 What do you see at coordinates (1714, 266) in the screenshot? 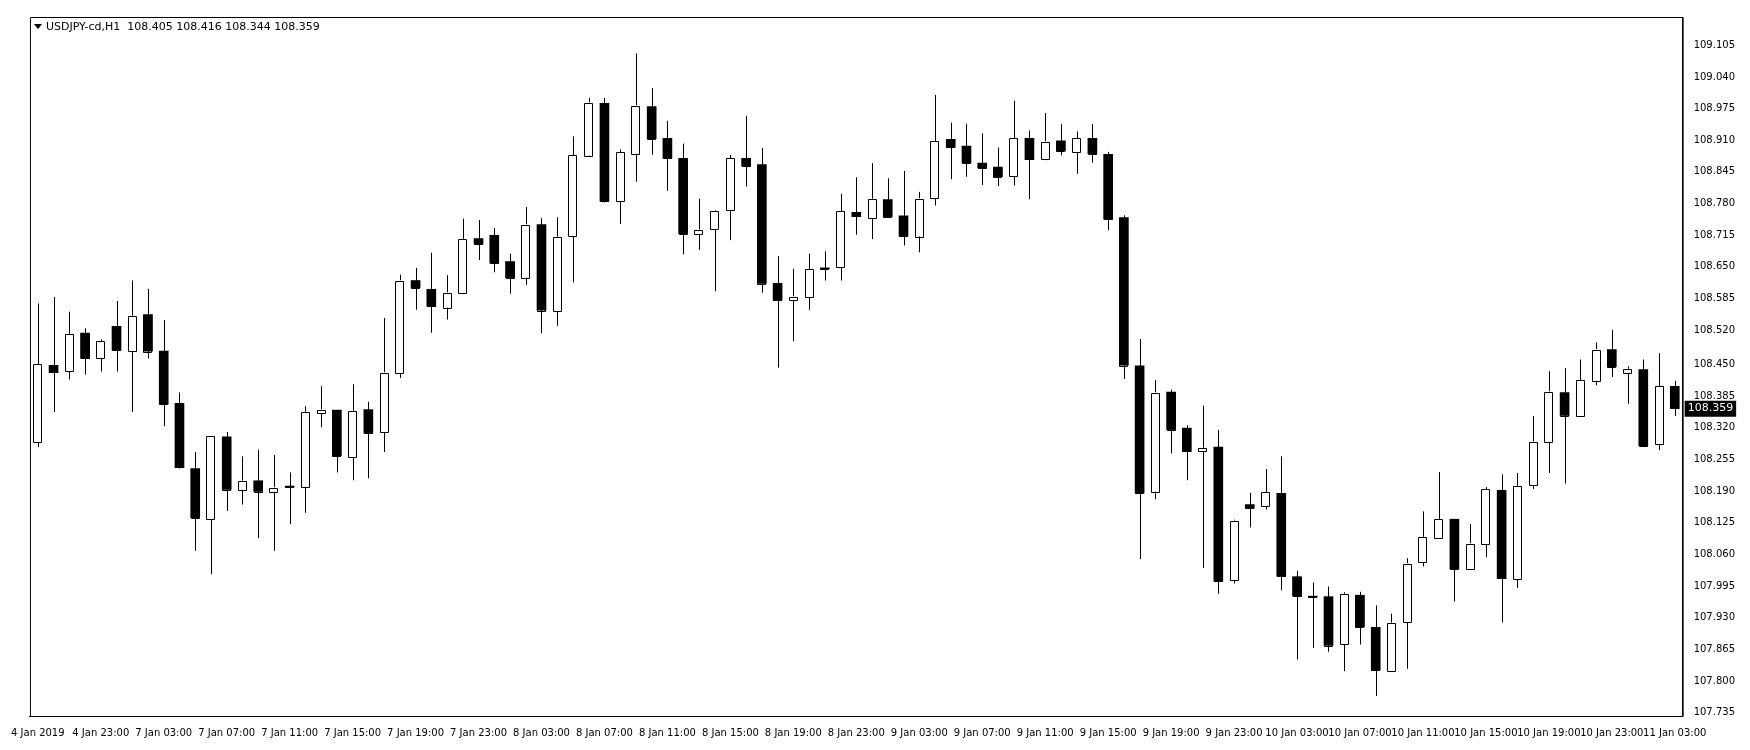
I see `y-tick-label: 108.650` at bounding box center [1714, 266].